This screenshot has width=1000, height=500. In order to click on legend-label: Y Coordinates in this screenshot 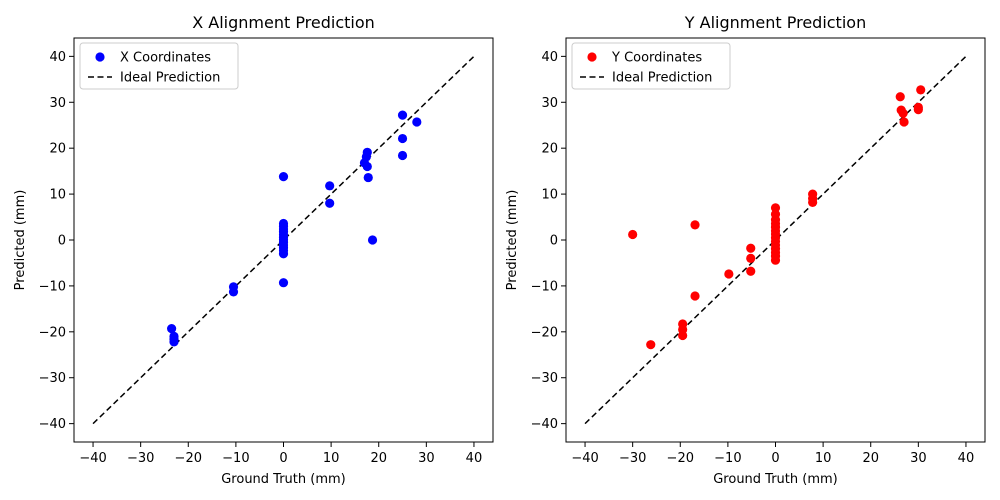, I will do `click(656, 58)`.